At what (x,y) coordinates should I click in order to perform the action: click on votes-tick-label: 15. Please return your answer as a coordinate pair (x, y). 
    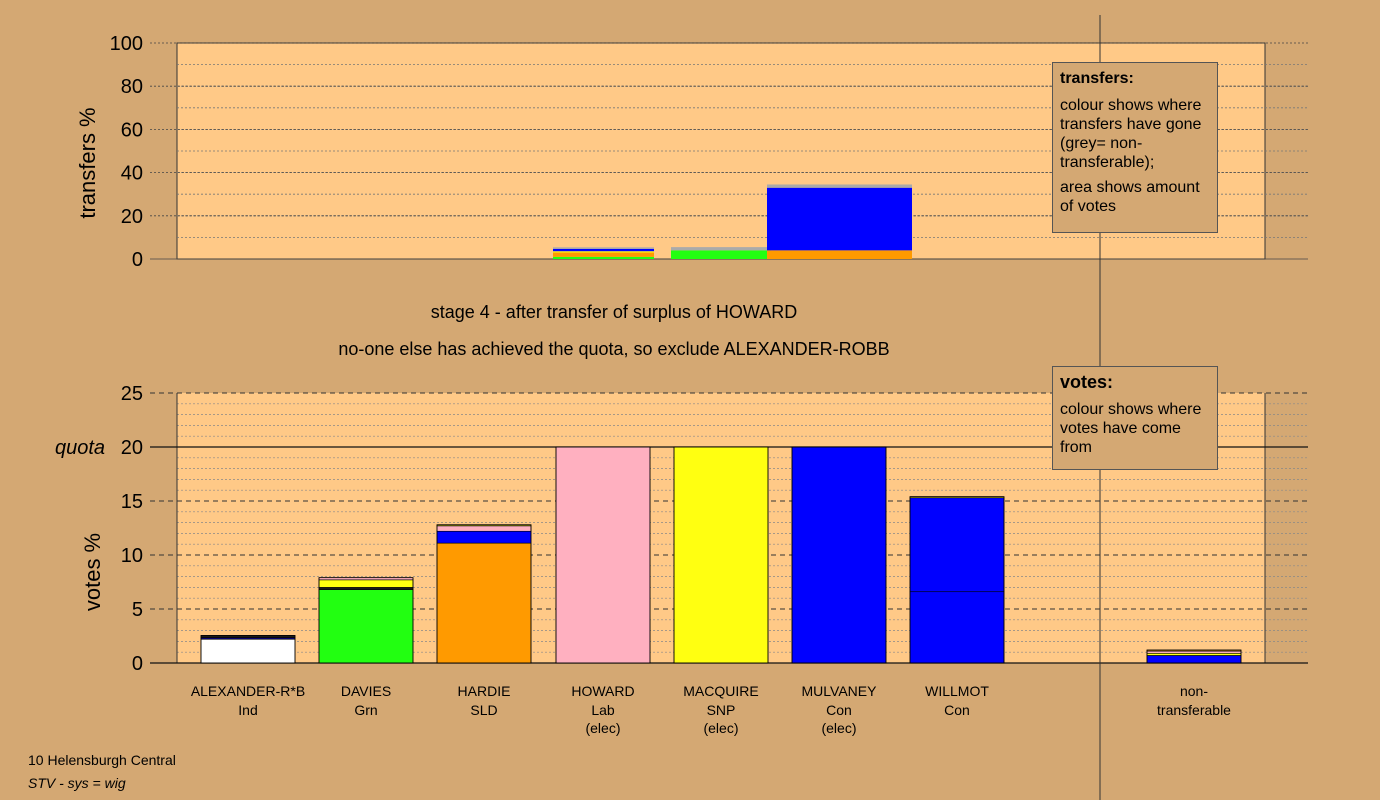
    Looking at the image, I should click on (132, 502).